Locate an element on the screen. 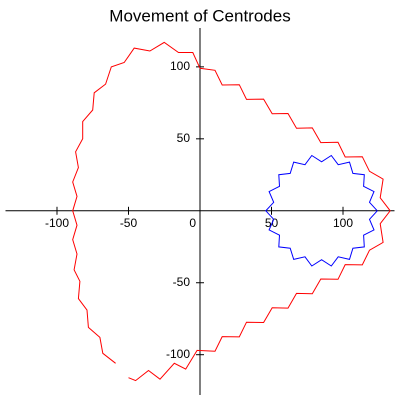 Image resolution: width=400 pixels, height=400 pixels. y-tick-label: -100 is located at coordinates (178, 354).